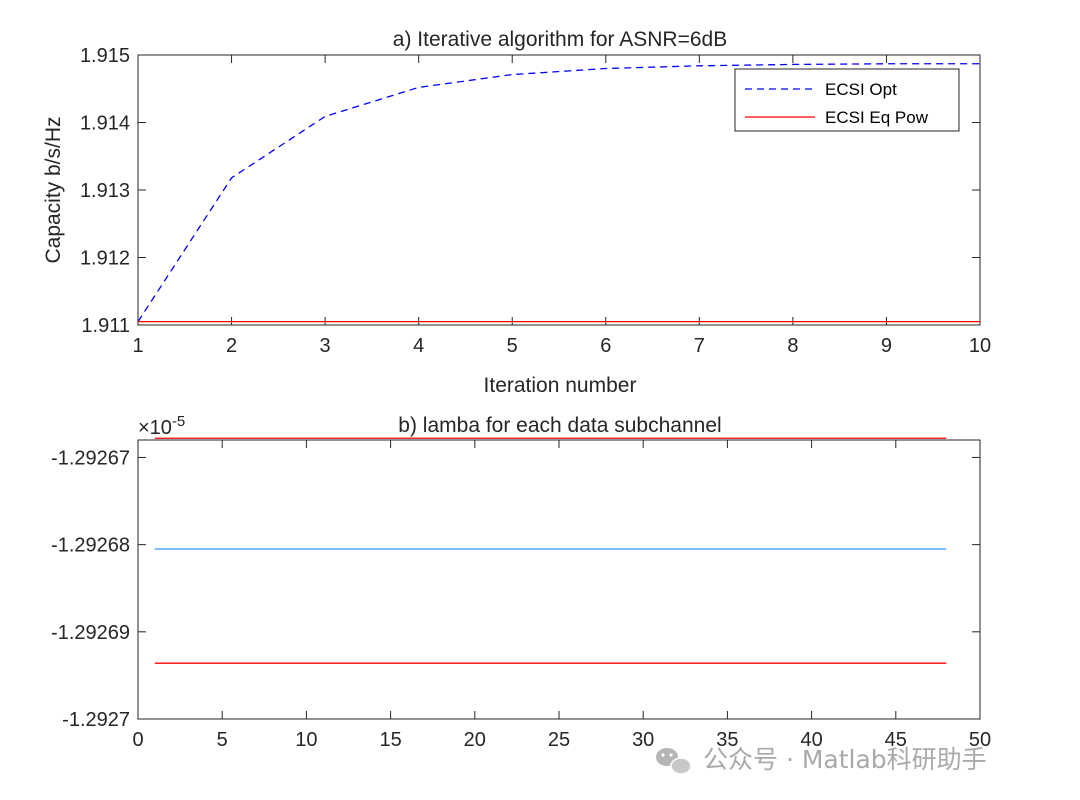  I want to click on y-tick-label: 1.914, so click(105, 124).